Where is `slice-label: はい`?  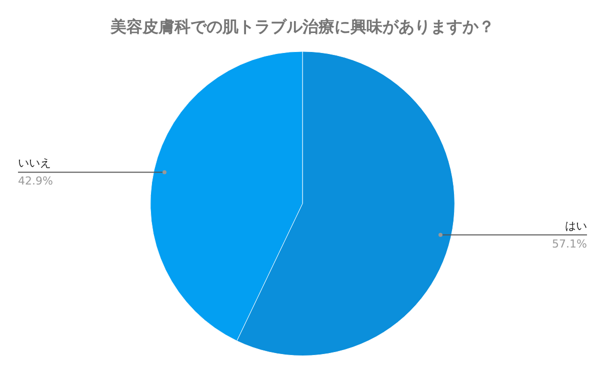
slice-label: はい is located at coordinates (576, 225).